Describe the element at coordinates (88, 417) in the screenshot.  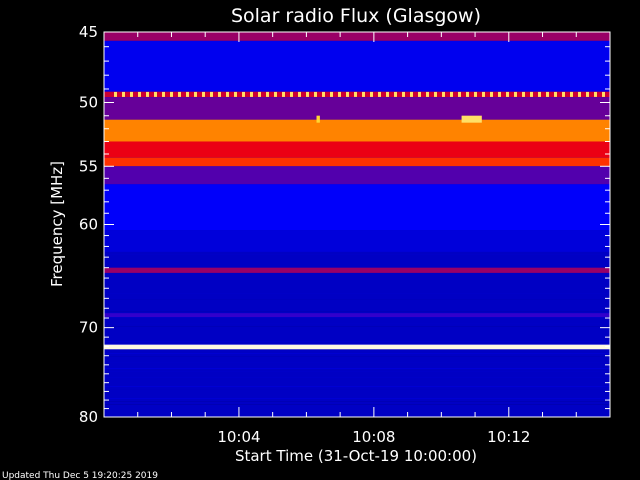
I see `y-tick-label: 80` at that location.